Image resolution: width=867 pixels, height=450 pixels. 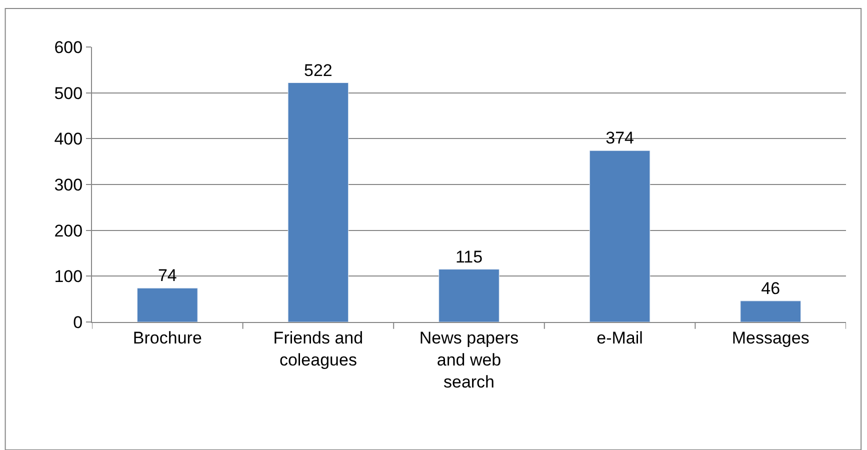 What do you see at coordinates (167, 276) in the screenshot?
I see `data-label: 74` at bounding box center [167, 276].